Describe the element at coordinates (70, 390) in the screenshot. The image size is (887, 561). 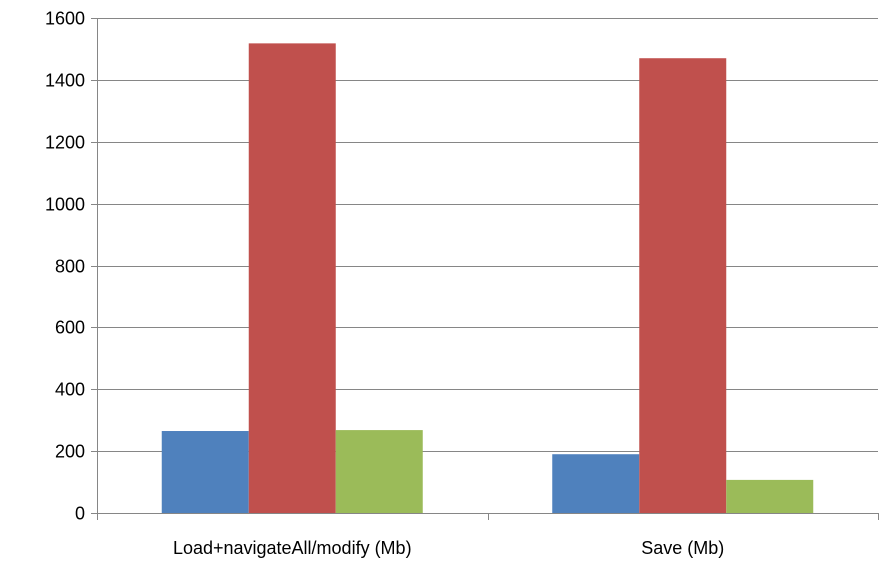
I see `y-tick-label: 400` at that location.